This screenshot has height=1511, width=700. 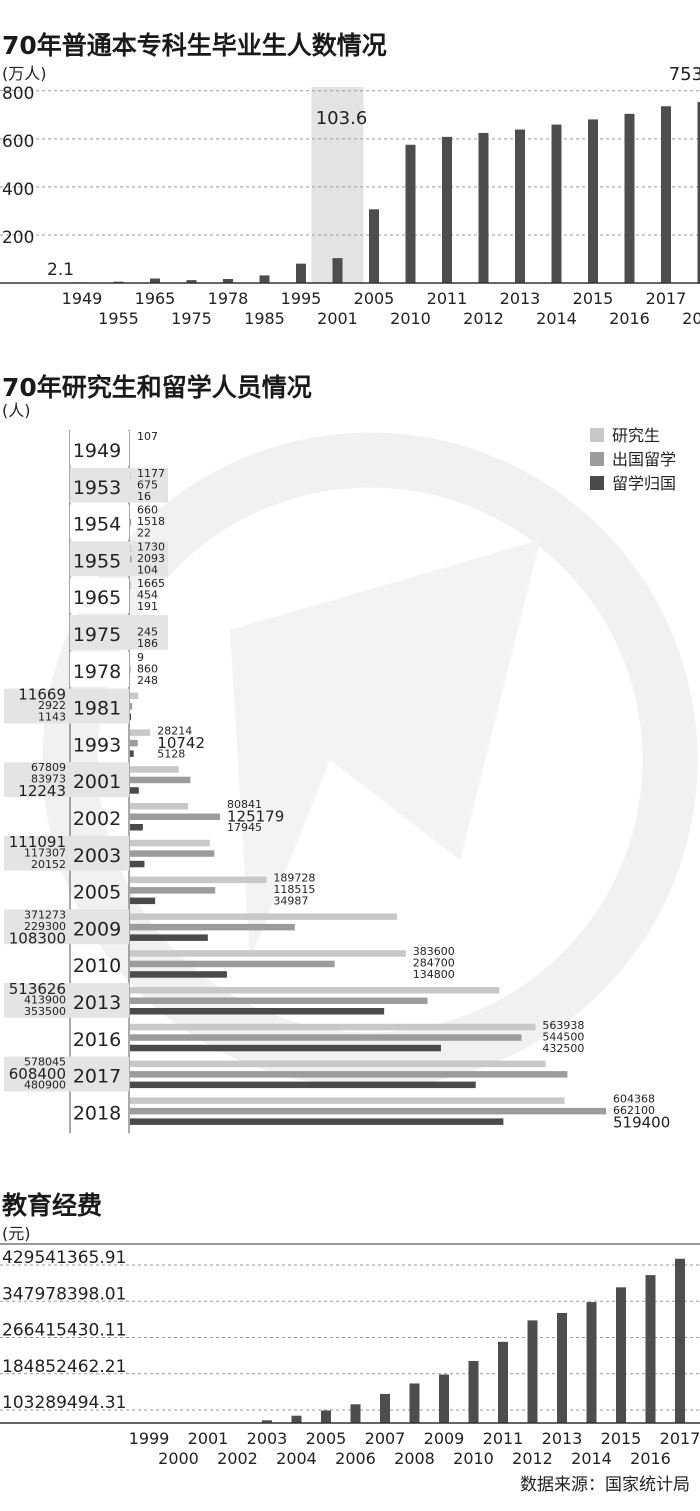 What do you see at coordinates (45, 852) in the screenshot?
I see `data-label: 117307` at bounding box center [45, 852].